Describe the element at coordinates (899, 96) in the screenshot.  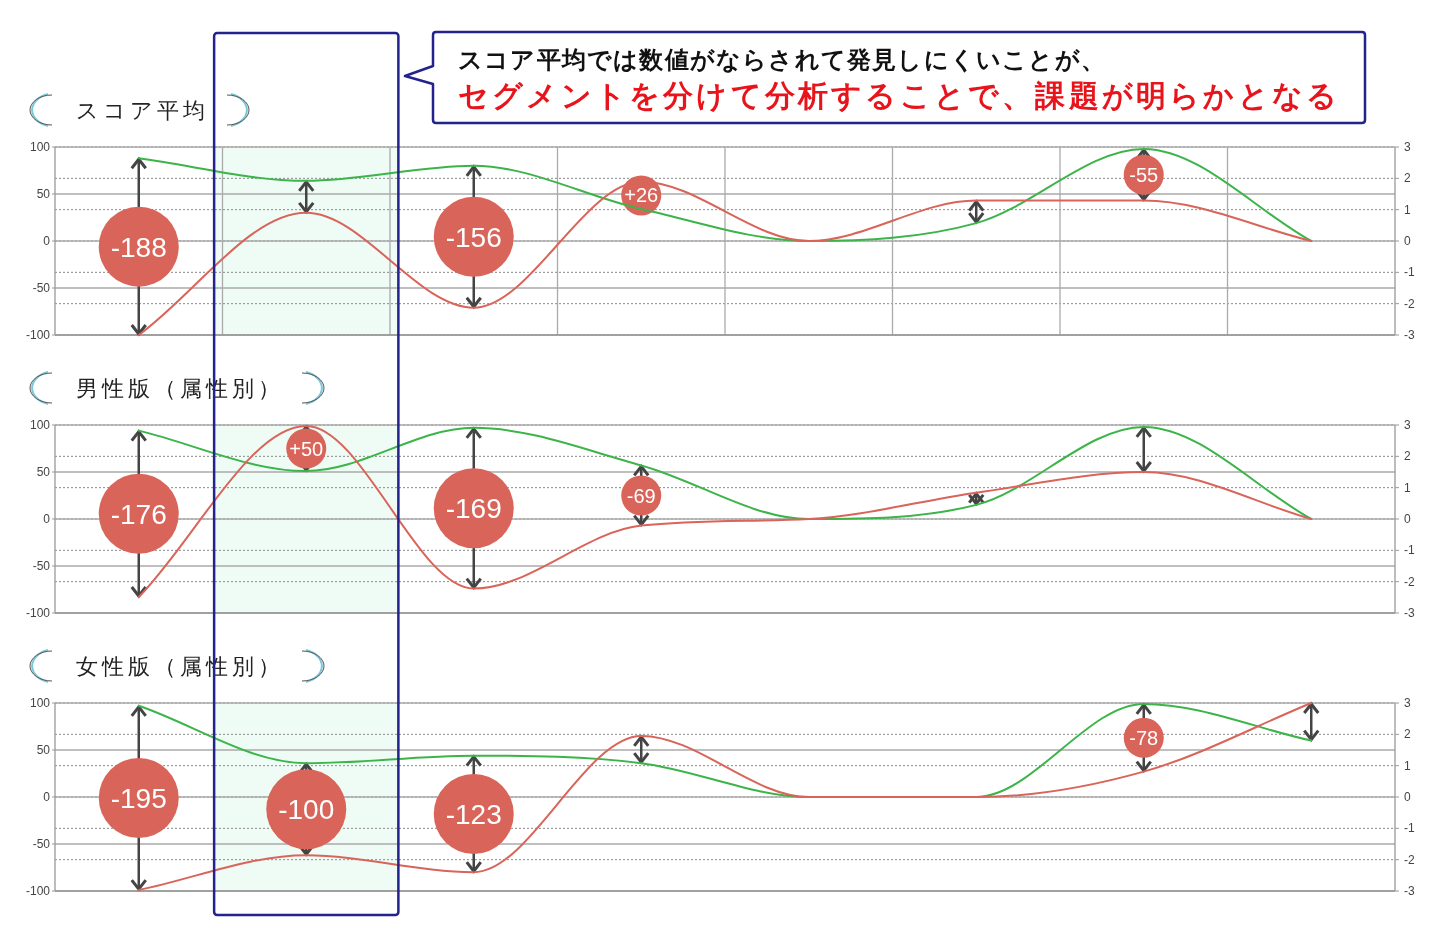
I see `text: セグメントを分けて分析することで、課題が明らかとなる` at that location.